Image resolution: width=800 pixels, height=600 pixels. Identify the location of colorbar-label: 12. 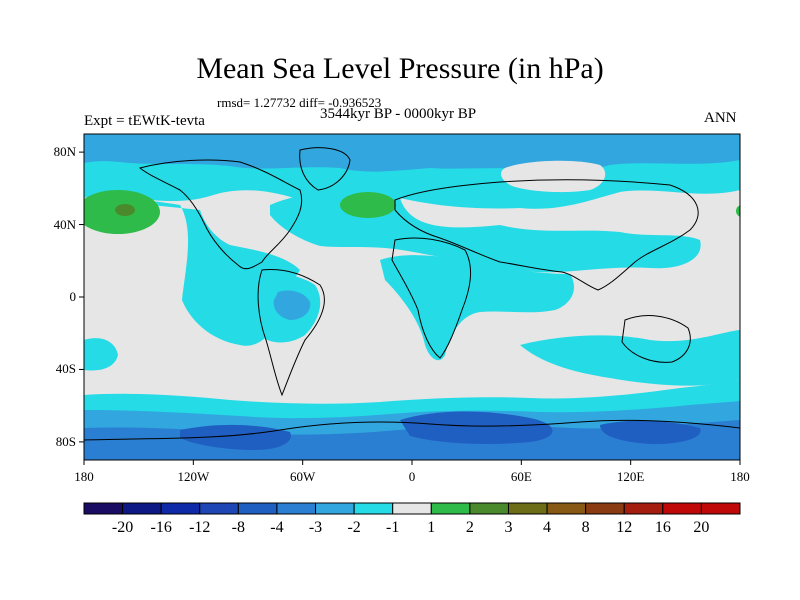
(624, 527).